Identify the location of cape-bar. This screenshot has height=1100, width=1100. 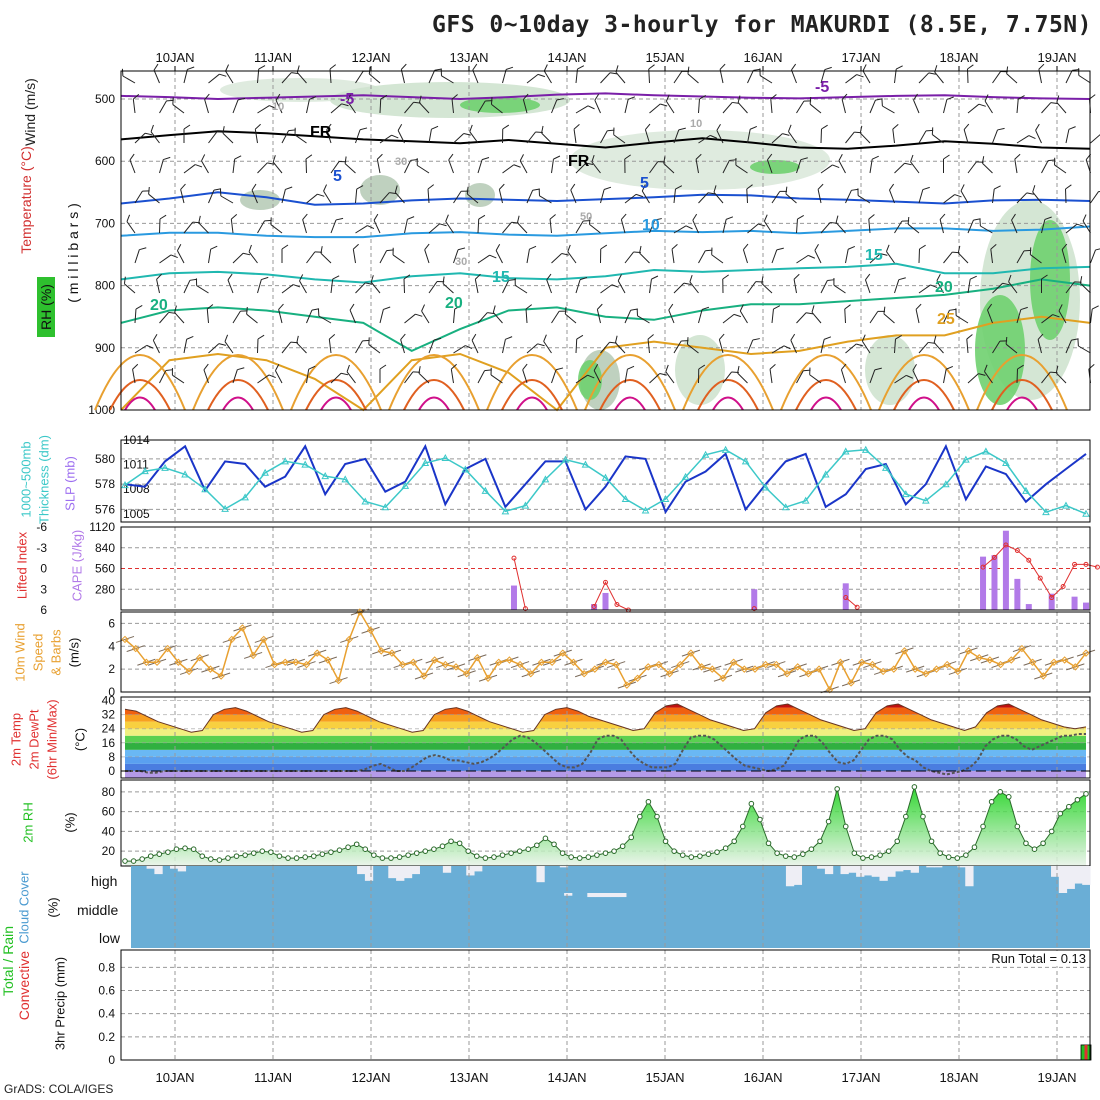
(594, 607).